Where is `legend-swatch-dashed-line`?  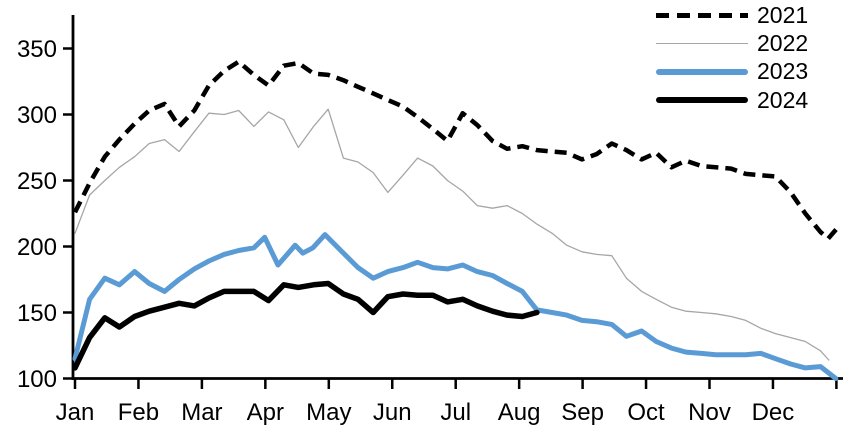 legend-swatch-dashed-line is located at coordinates (702, 15).